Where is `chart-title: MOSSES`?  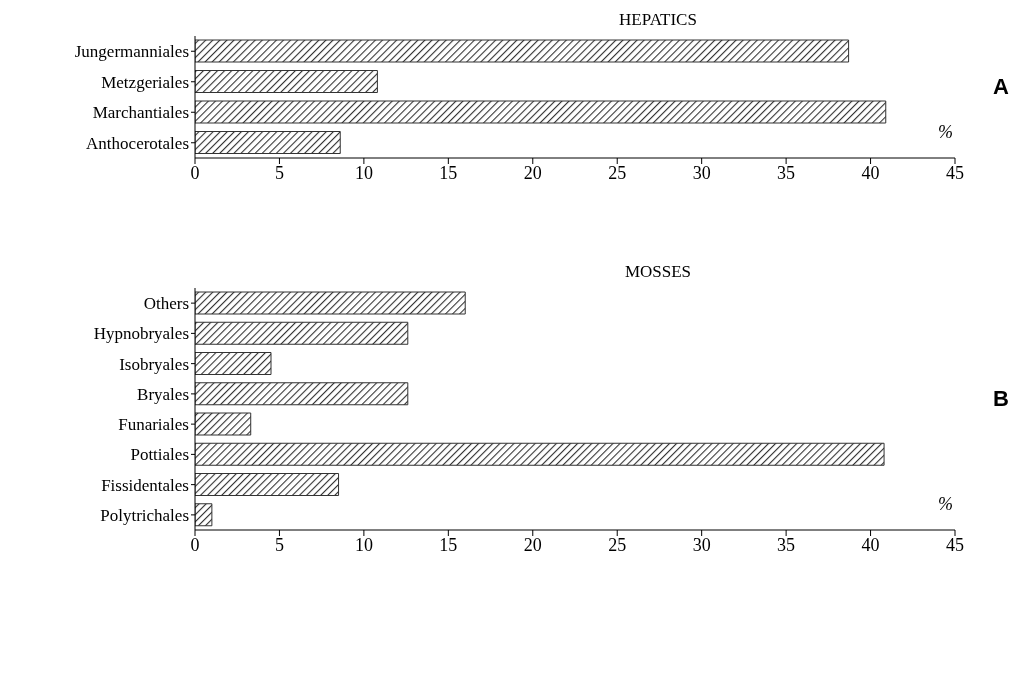 chart-title: MOSSES is located at coordinates (658, 272).